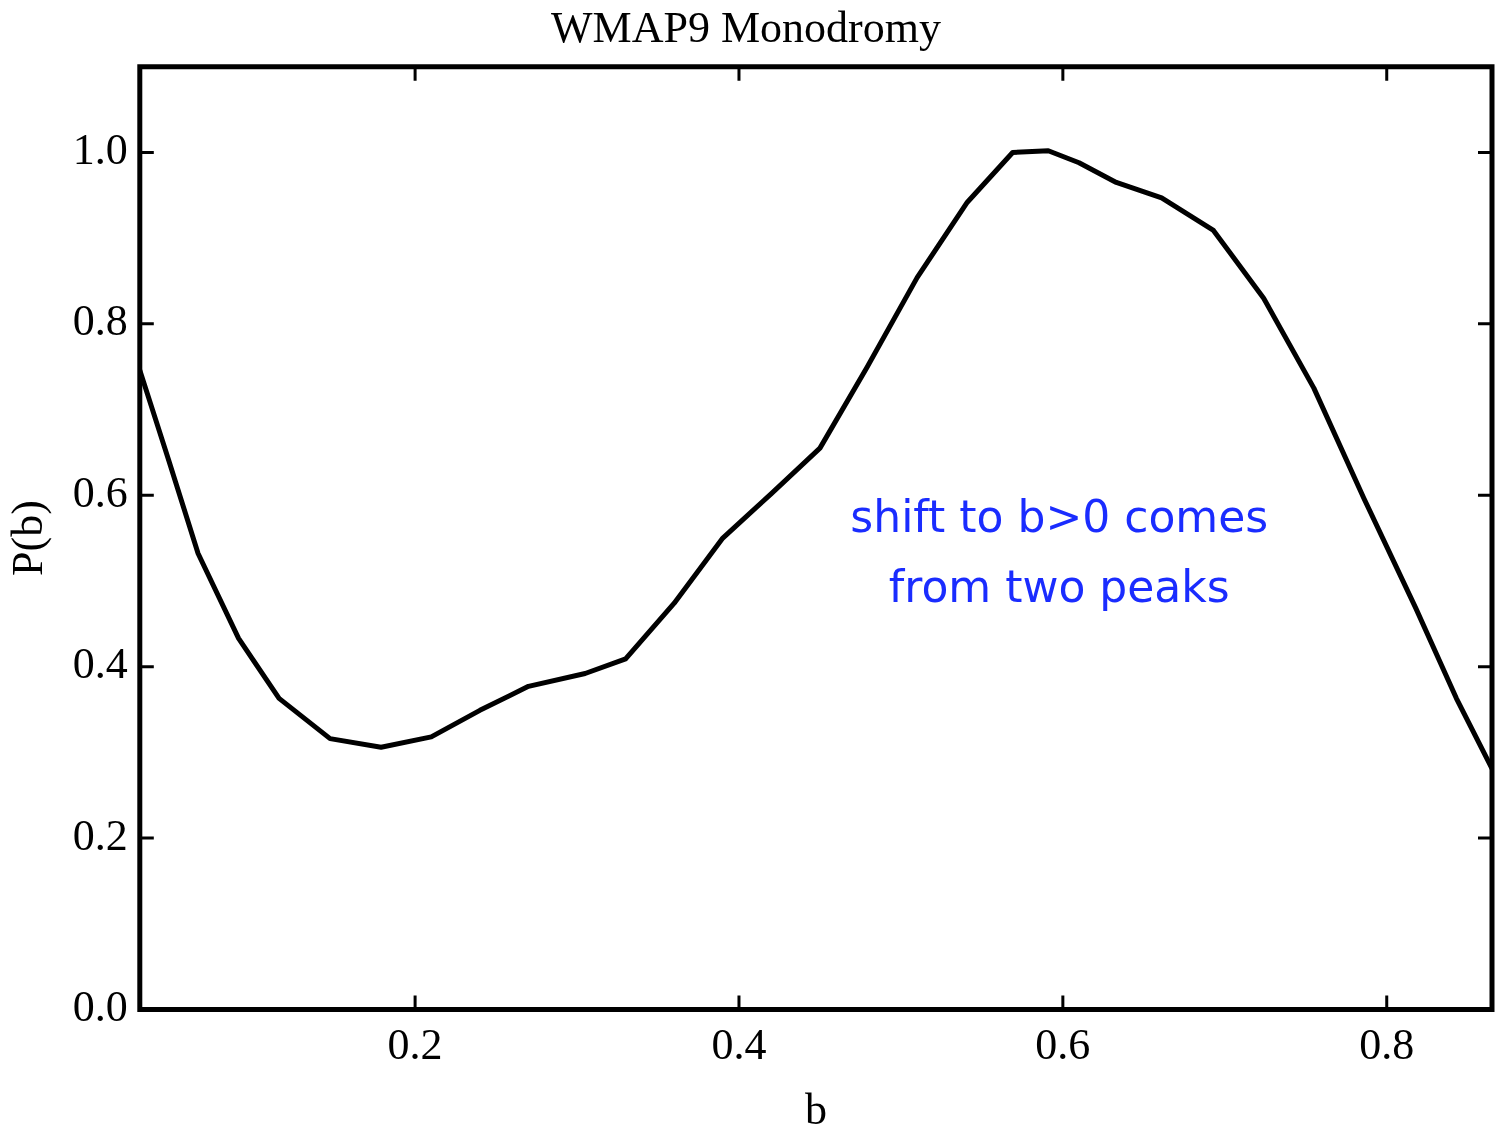 The image size is (1495, 1139). I want to click on x-tick-label: 0.8, so click(1387, 1045).